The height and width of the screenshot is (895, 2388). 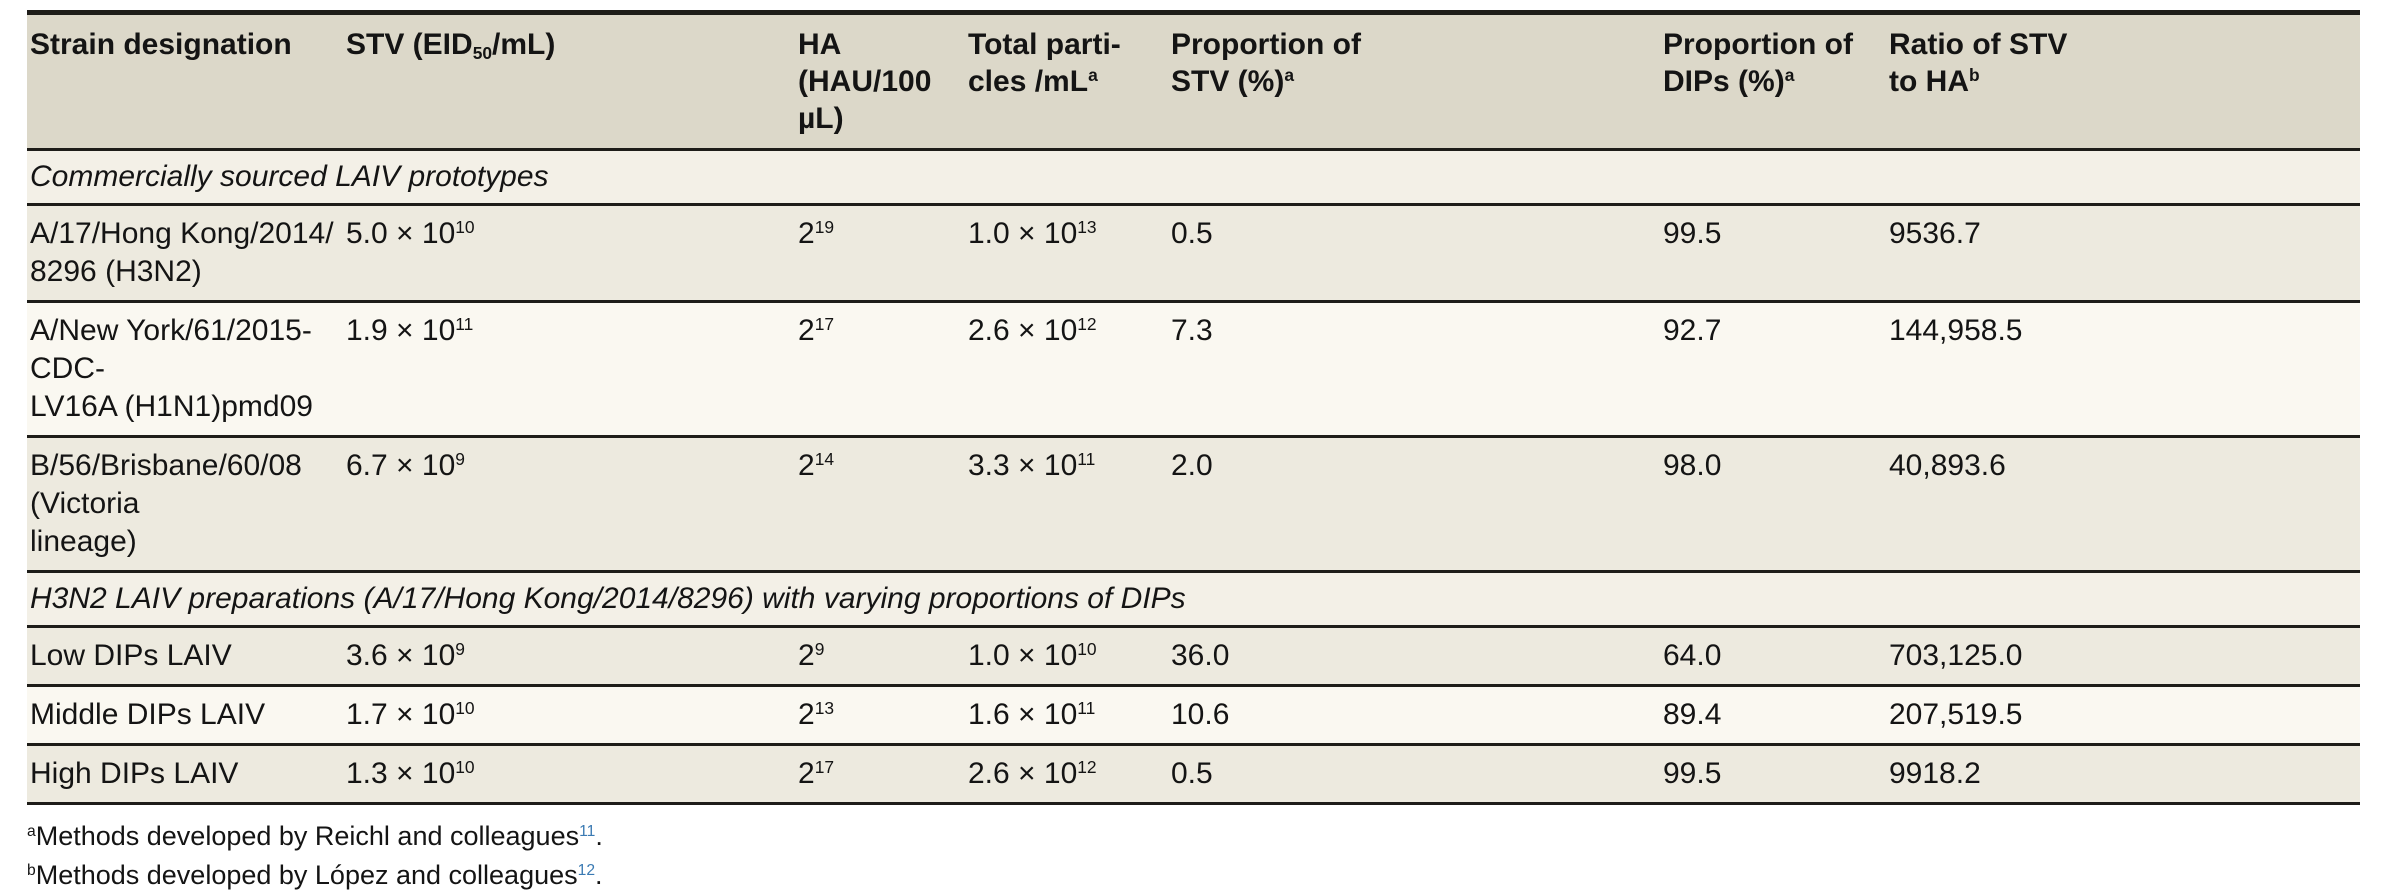 I want to click on header-label: Proportion of STV (%), so click(x=1266, y=63).